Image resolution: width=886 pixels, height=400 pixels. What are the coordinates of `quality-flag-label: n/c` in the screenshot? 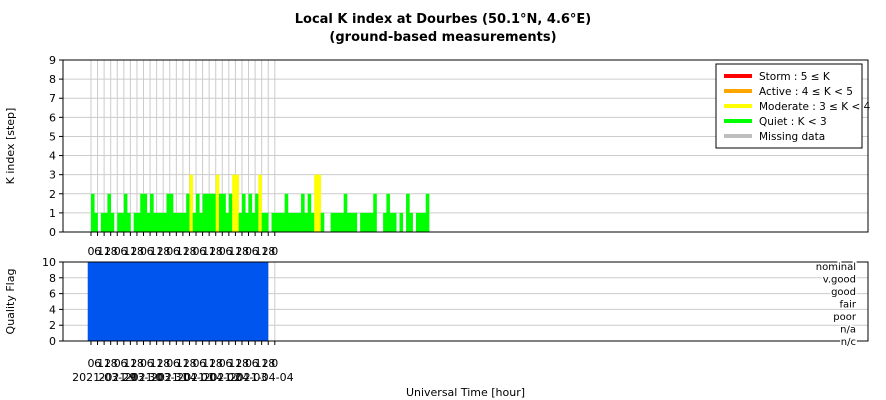 It's located at (848, 342).